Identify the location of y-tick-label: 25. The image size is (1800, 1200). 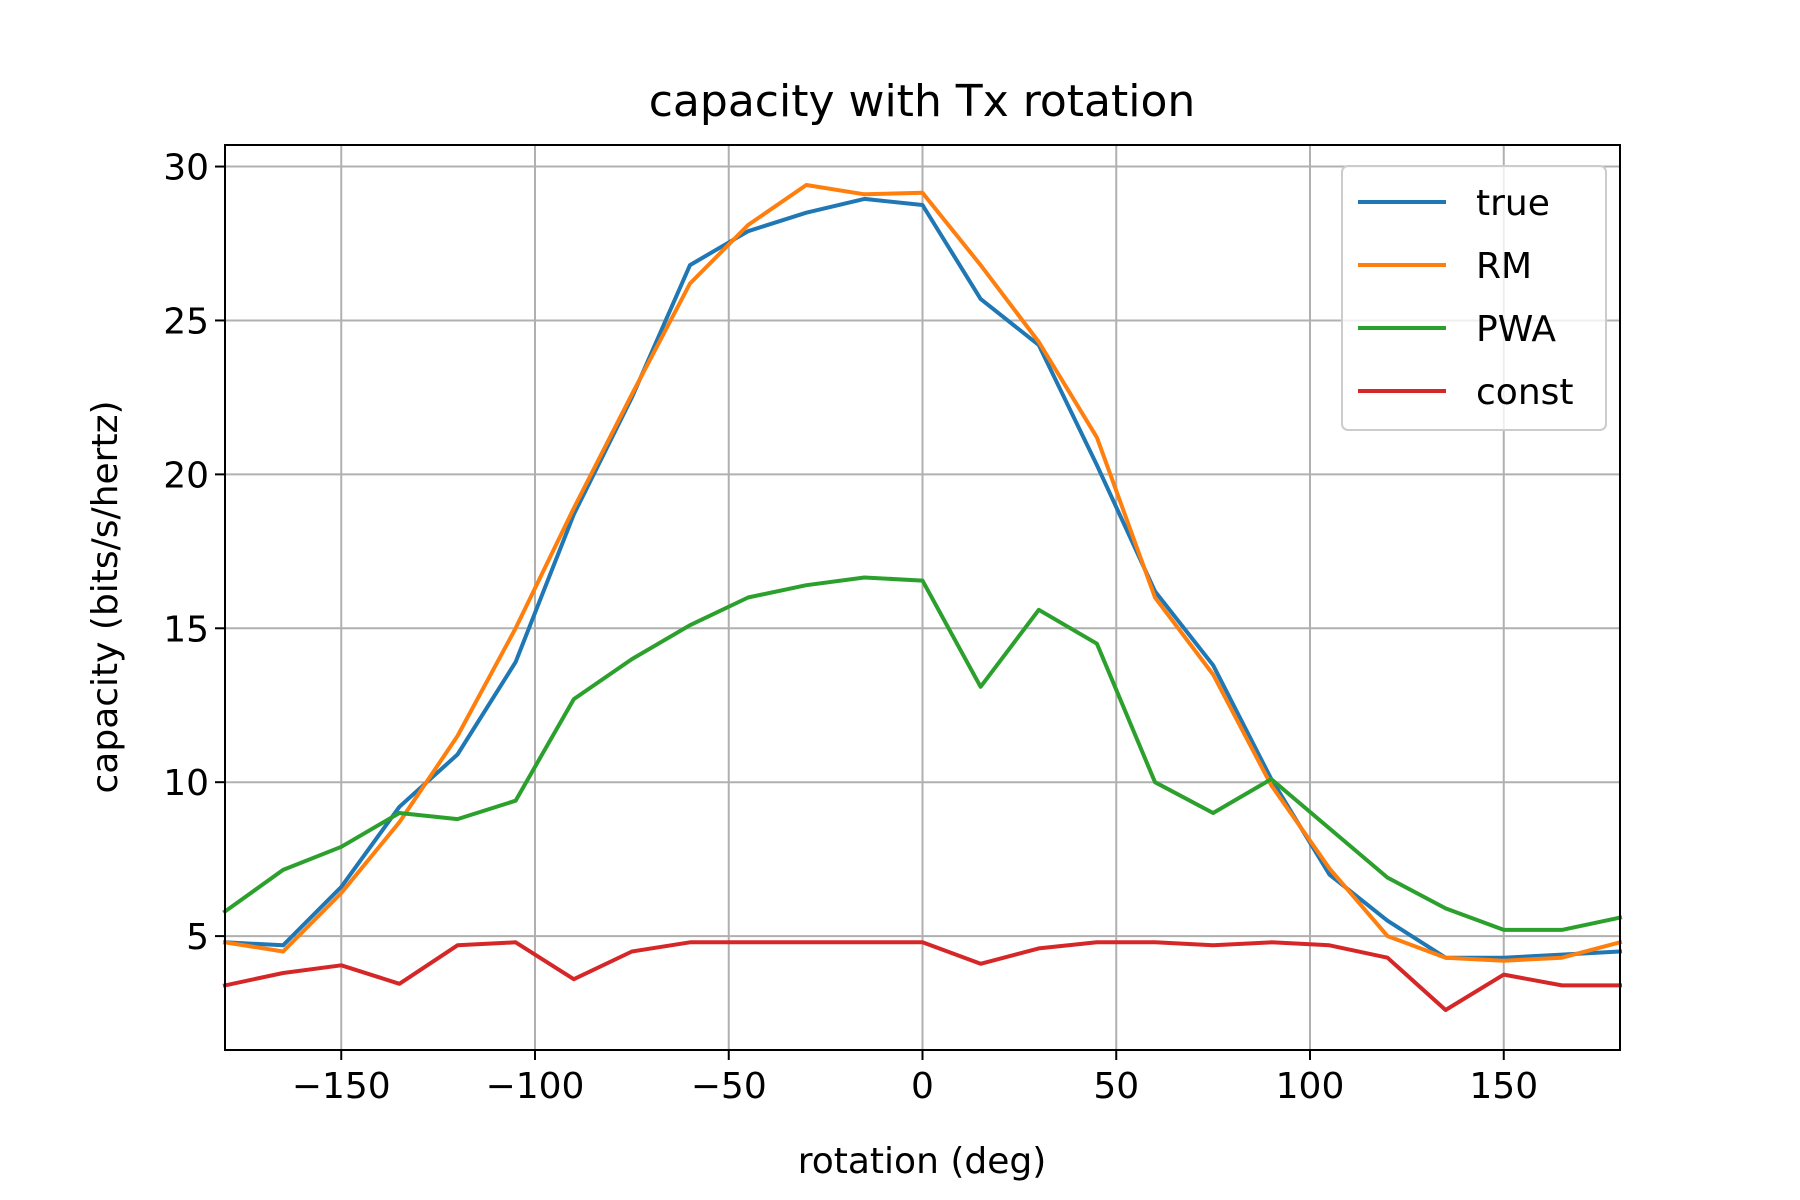
(186, 321).